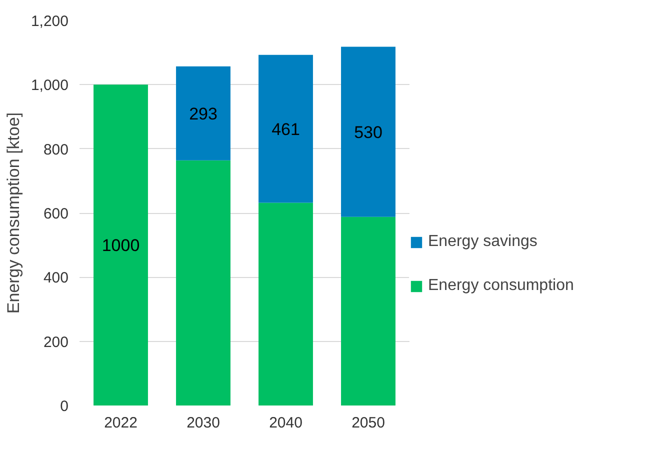 Image resolution: width=670 pixels, height=458 pixels. What do you see at coordinates (56, 149) in the screenshot?
I see `y-tick-label: 800` at bounding box center [56, 149].